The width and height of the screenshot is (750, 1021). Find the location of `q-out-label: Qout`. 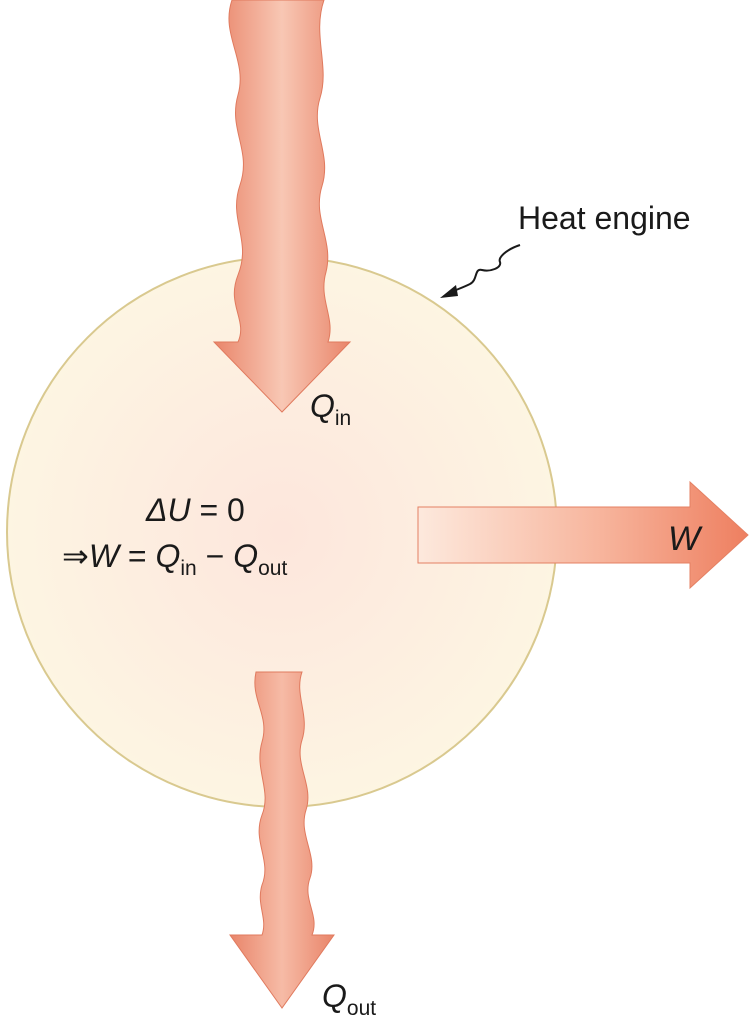

q-out-label: Qout is located at coordinates (349, 998).